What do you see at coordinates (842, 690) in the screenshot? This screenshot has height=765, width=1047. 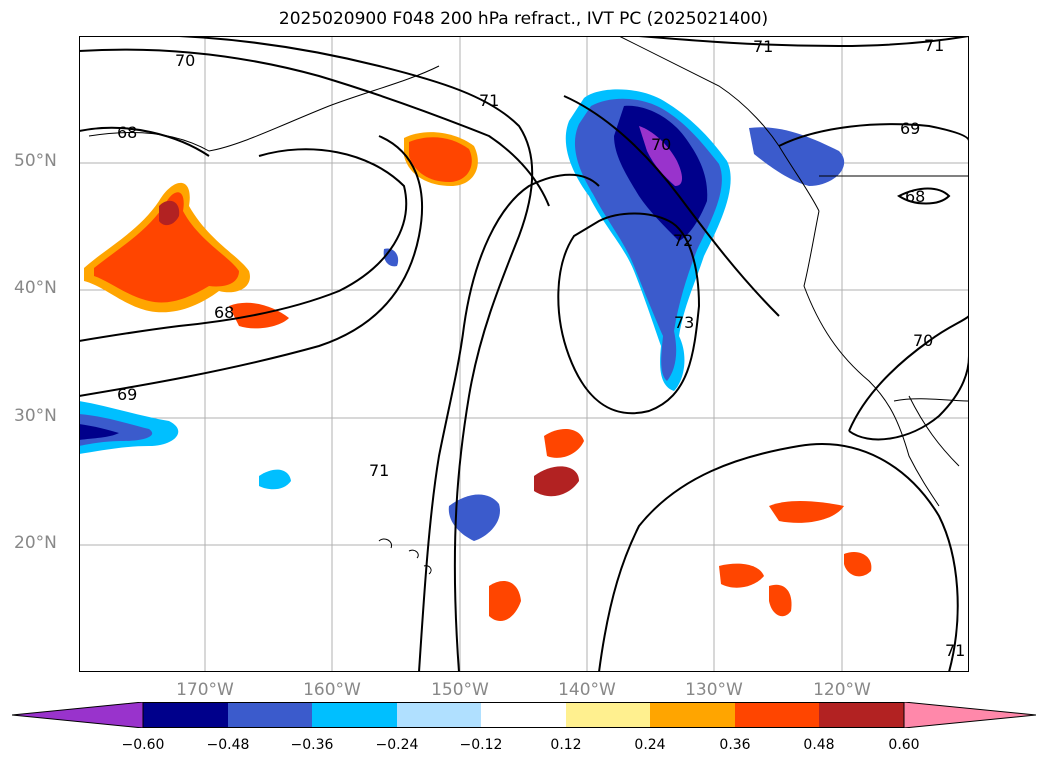 I see `lon-label-120w: 120°W` at bounding box center [842, 690].